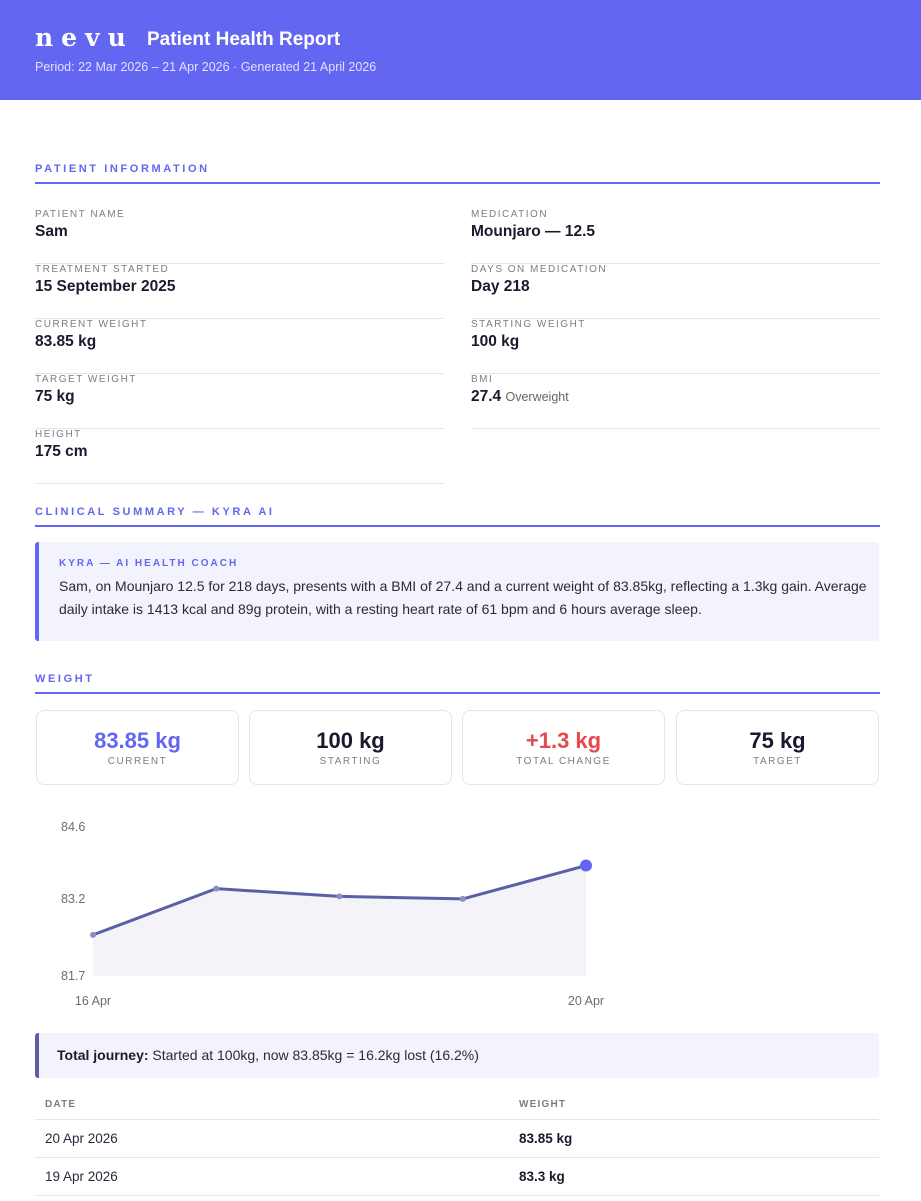 This screenshot has height=1201, width=921. Describe the element at coordinates (457, 1139) in the screenshot. I see `table-row: 20 Apr 2026 83.85 kg` at that location.